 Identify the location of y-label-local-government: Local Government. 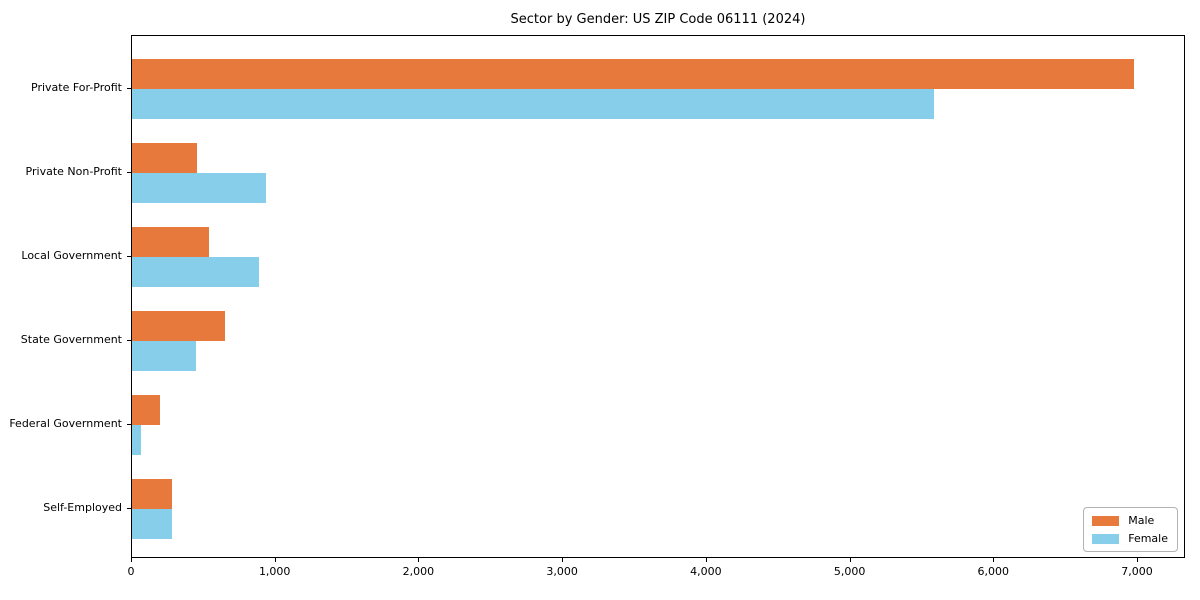
(71, 255).